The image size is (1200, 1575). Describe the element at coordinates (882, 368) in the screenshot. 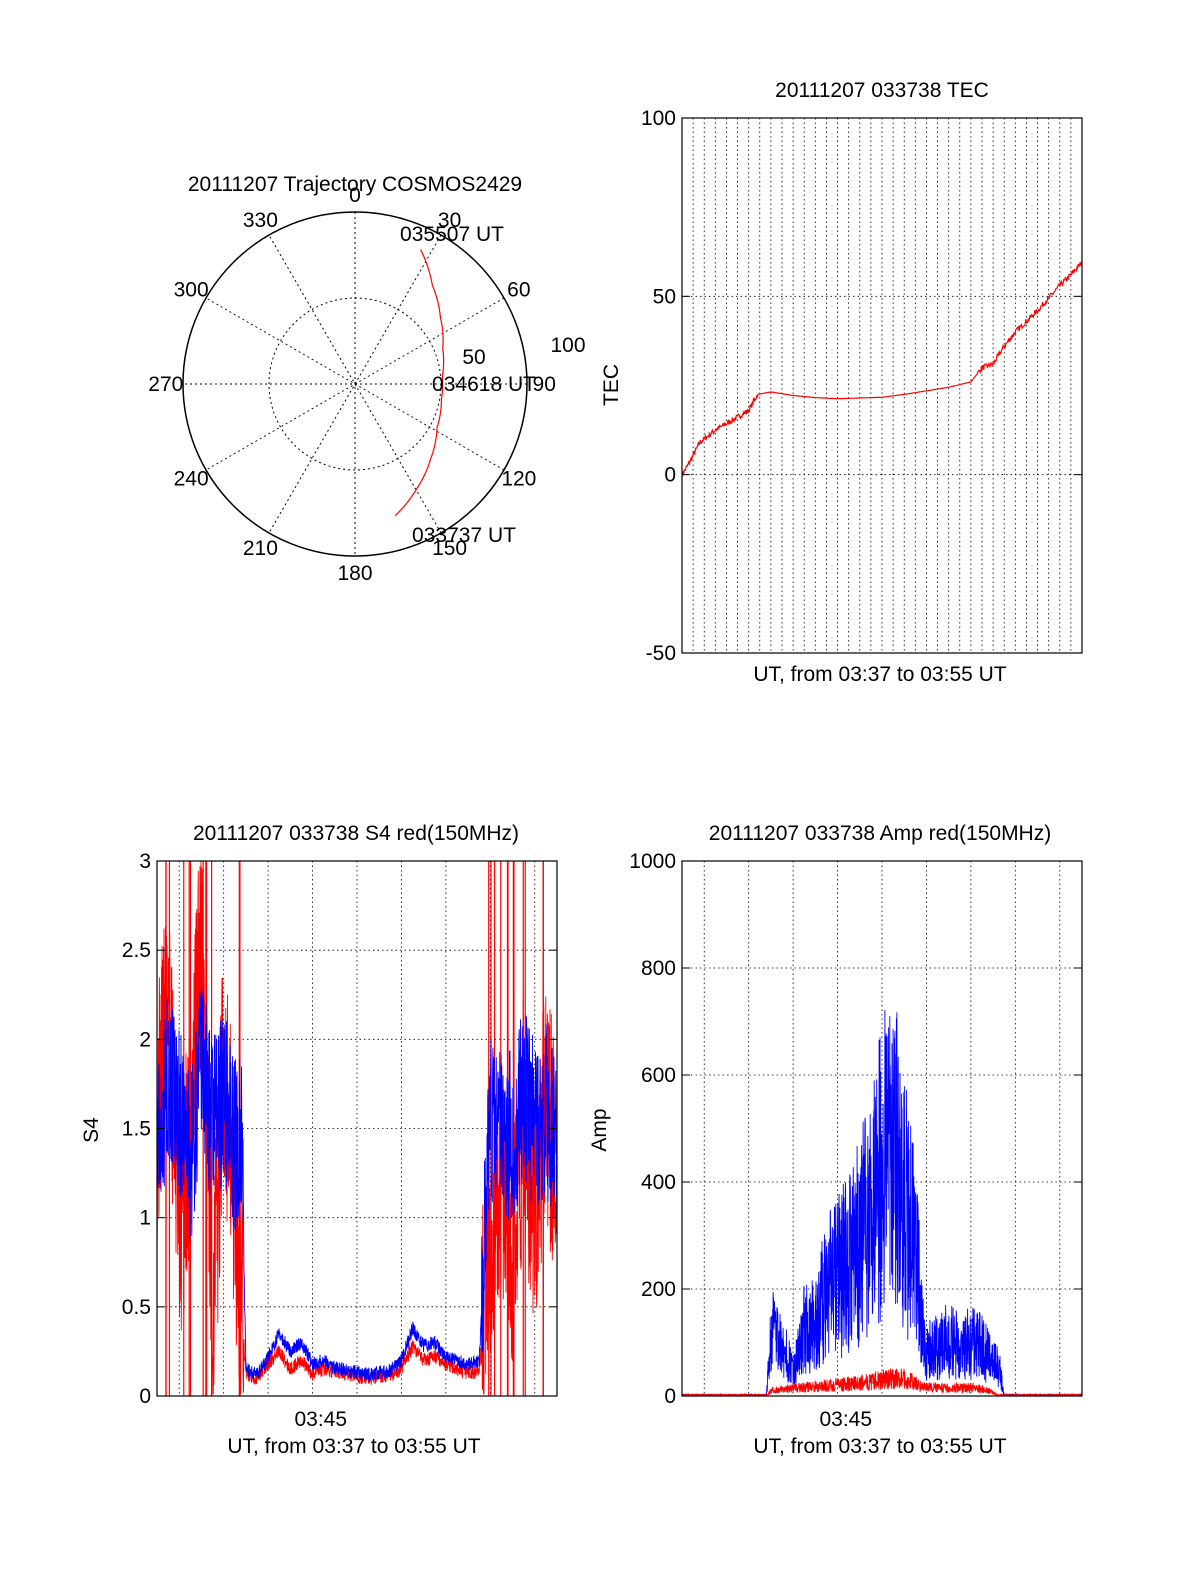

I see `tec-series` at that location.